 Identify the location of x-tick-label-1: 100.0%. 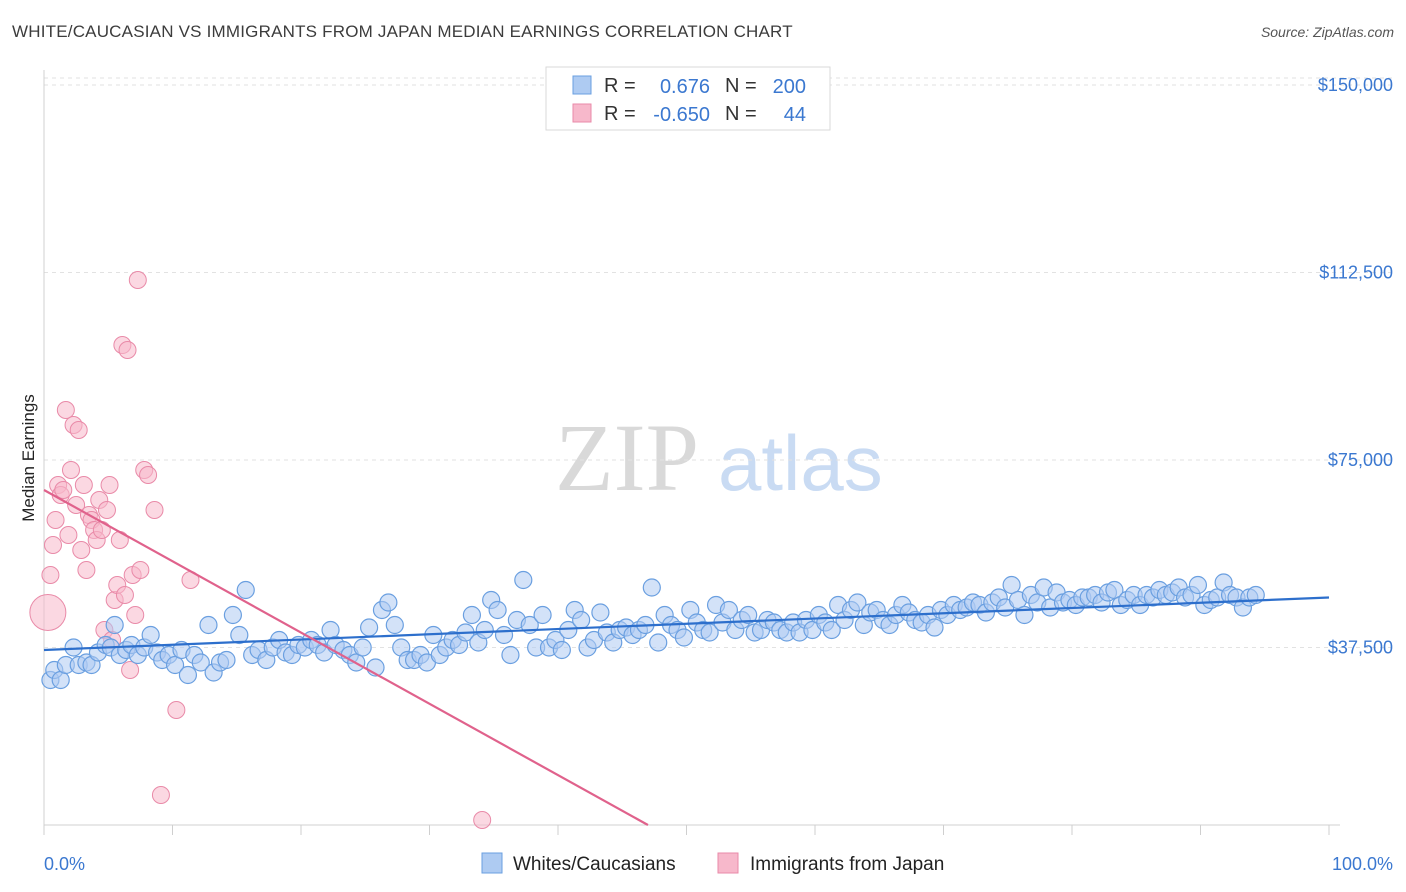
(1362, 864).